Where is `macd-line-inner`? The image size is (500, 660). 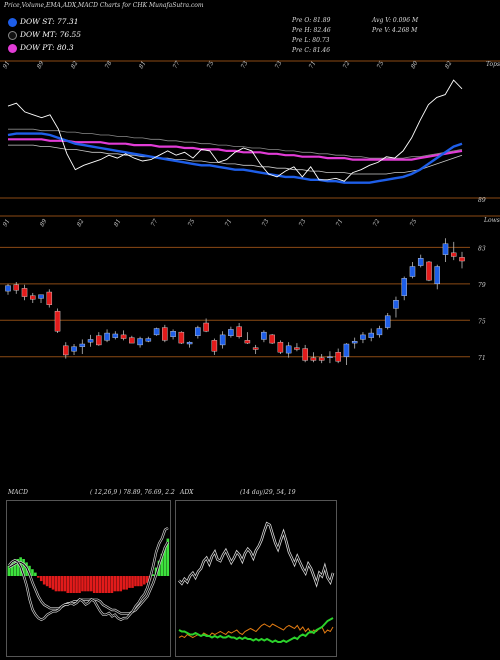 macd-line-inner is located at coordinates (88, 574).